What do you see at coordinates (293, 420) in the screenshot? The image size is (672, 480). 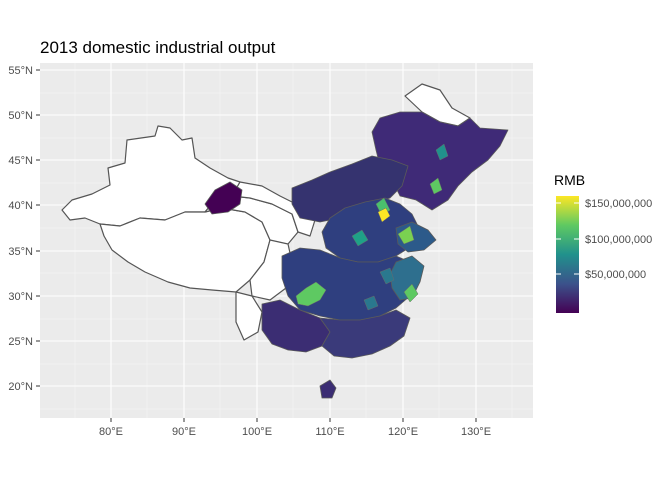 I see `lon-ticks` at bounding box center [293, 420].